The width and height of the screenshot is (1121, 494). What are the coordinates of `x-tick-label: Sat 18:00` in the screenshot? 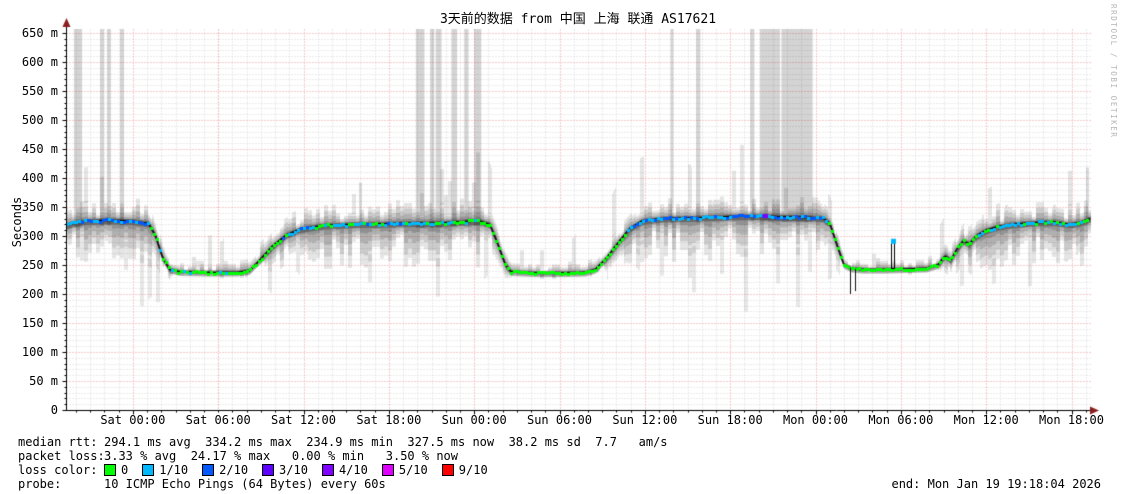 It's located at (389, 420).